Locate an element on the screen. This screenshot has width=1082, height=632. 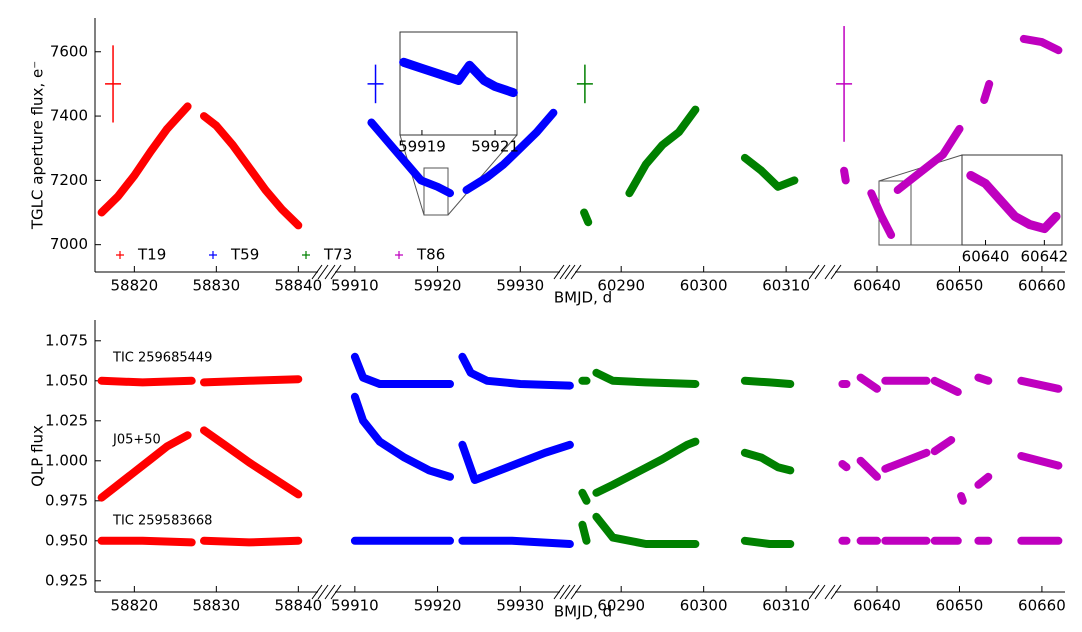
inset-x-tick-label: 60640 is located at coordinates (986, 257).